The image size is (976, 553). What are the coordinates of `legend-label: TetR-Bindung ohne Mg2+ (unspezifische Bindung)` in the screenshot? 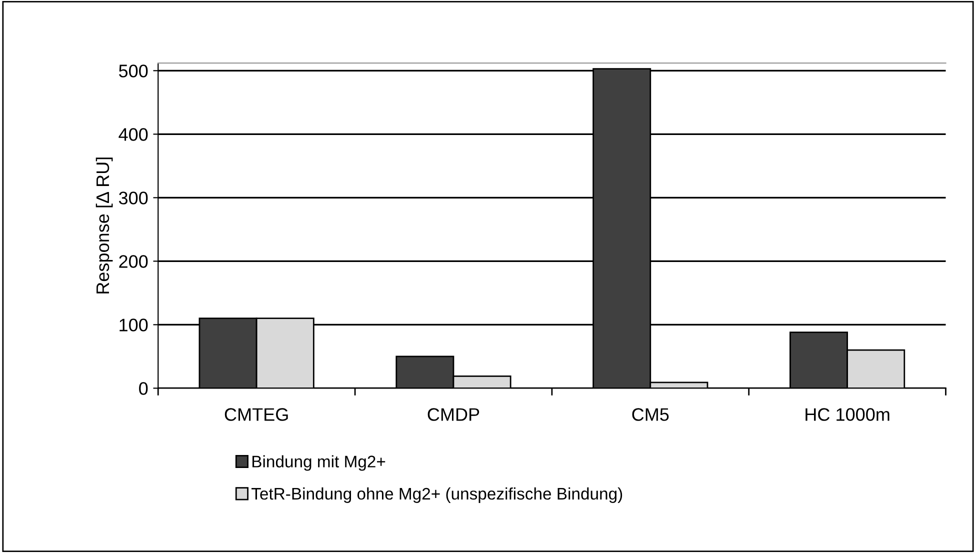 It's located at (437, 495).